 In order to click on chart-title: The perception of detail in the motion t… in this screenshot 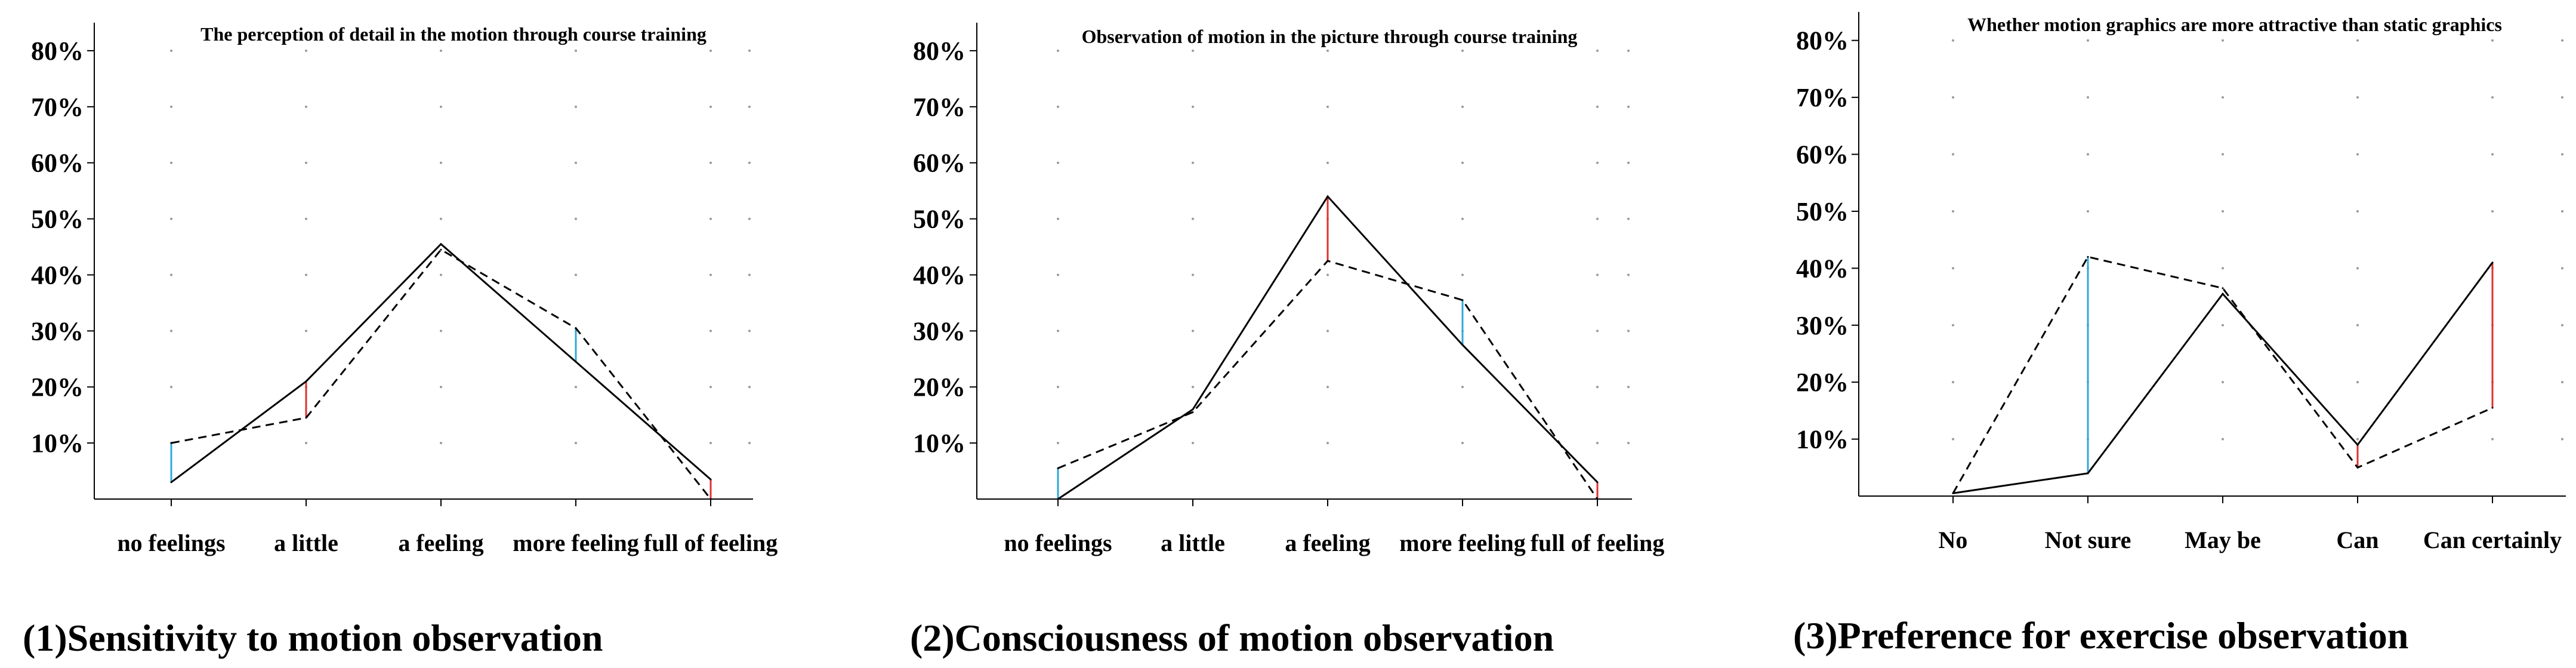, I will do `click(454, 34)`.